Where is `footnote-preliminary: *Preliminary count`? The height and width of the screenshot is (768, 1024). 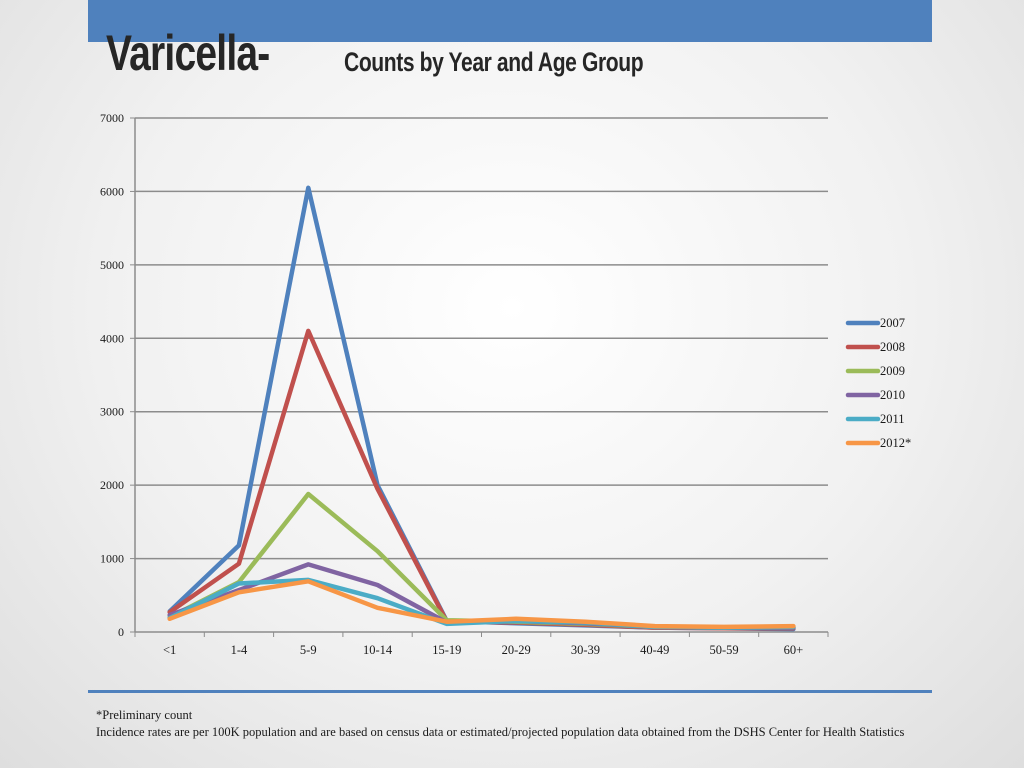 footnote-preliminary: *Preliminary count is located at coordinates (144, 715).